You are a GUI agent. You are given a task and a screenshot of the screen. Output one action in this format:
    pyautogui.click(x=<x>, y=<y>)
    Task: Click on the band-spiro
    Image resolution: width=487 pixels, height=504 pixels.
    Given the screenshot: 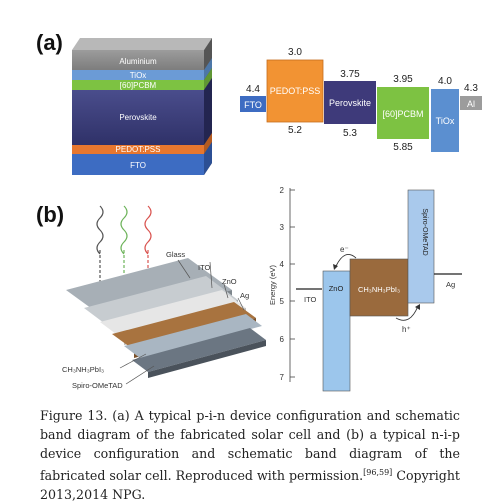 What is the action you would take?
    pyautogui.click(x=421, y=246)
    